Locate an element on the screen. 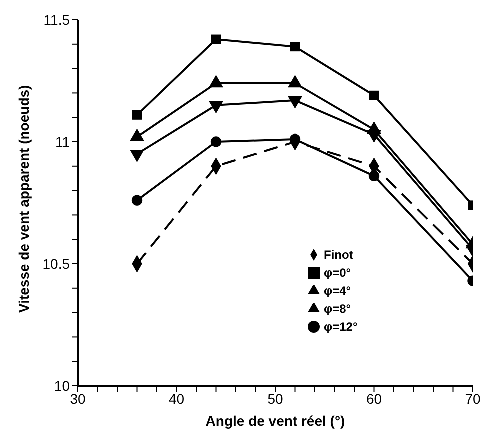 The width and height of the screenshot is (491, 444). y-tick-label: 11.5 is located at coordinates (57, 20).